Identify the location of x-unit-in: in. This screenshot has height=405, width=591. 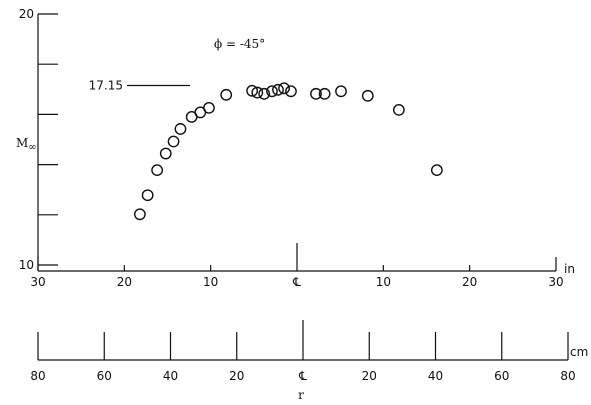
(569, 269).